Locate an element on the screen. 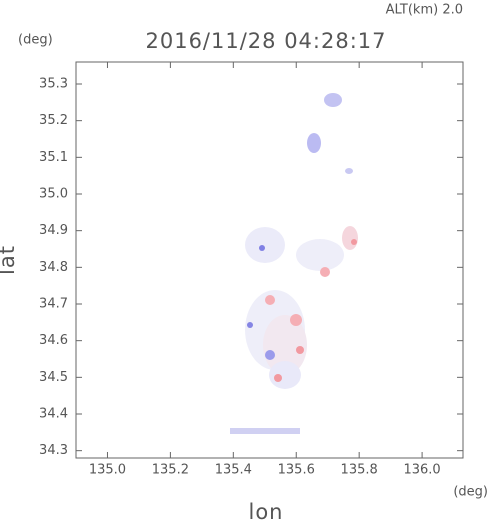 The image size is (491, 525). y-tick-label: 34.8 is located at coordinates (53, 267).